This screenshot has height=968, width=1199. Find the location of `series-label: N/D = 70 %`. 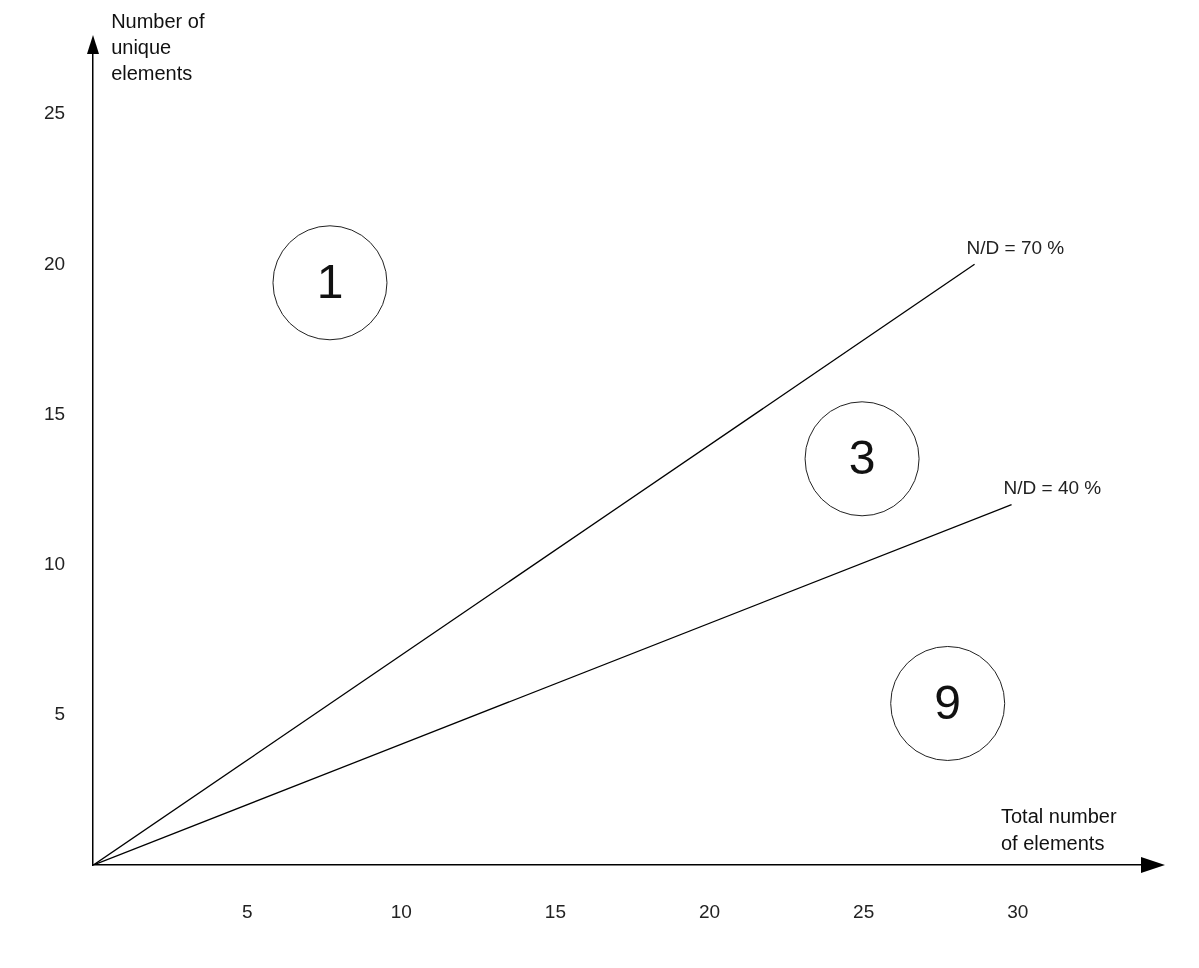

series-label: N/D = 70 % is located at coordinates (1015, 247).